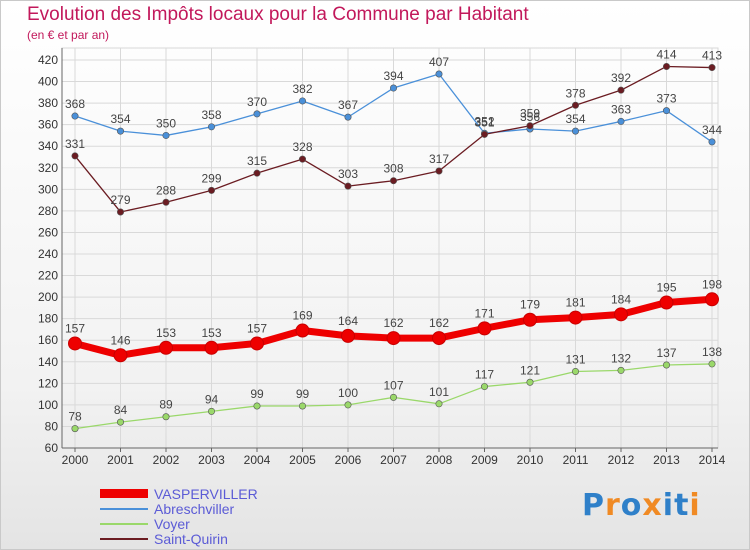  I want to click on y-tick-label: 340, so click(48, 146).